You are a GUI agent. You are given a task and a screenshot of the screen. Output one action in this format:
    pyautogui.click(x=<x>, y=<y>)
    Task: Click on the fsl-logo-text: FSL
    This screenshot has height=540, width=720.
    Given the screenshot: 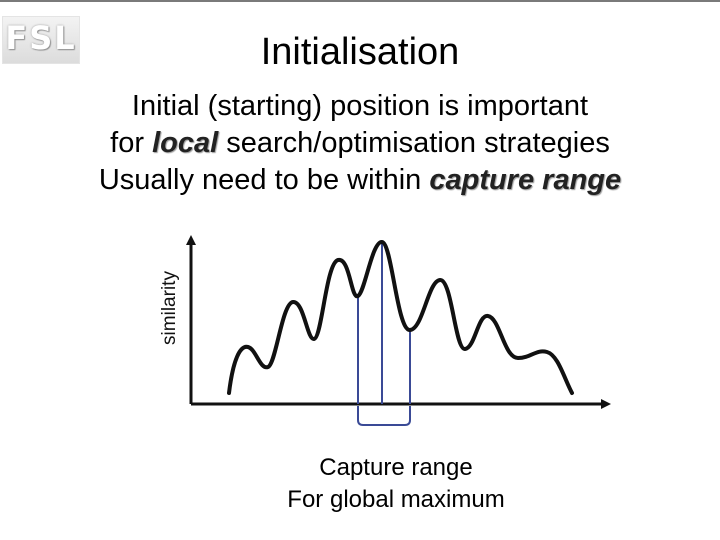 What is the action you would take?
    pyautogui.click(x=41, y=38)
    